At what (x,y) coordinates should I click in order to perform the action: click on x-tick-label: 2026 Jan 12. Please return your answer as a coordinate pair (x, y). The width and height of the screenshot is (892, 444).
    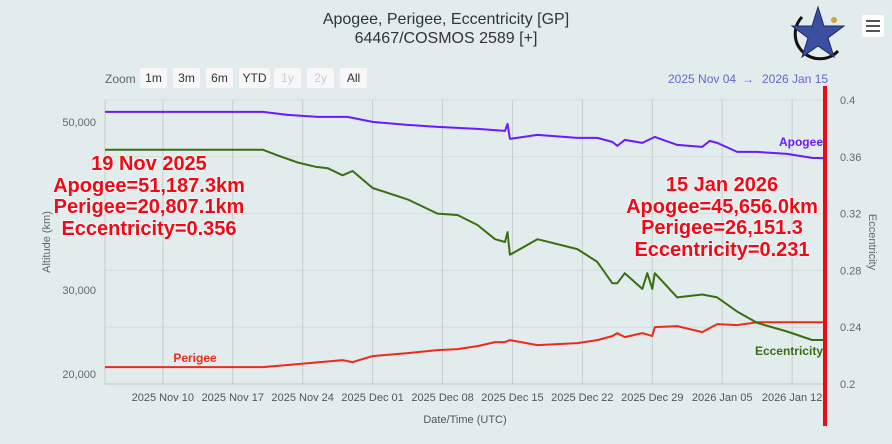
    Looking at the image, I should click on (792, 398).